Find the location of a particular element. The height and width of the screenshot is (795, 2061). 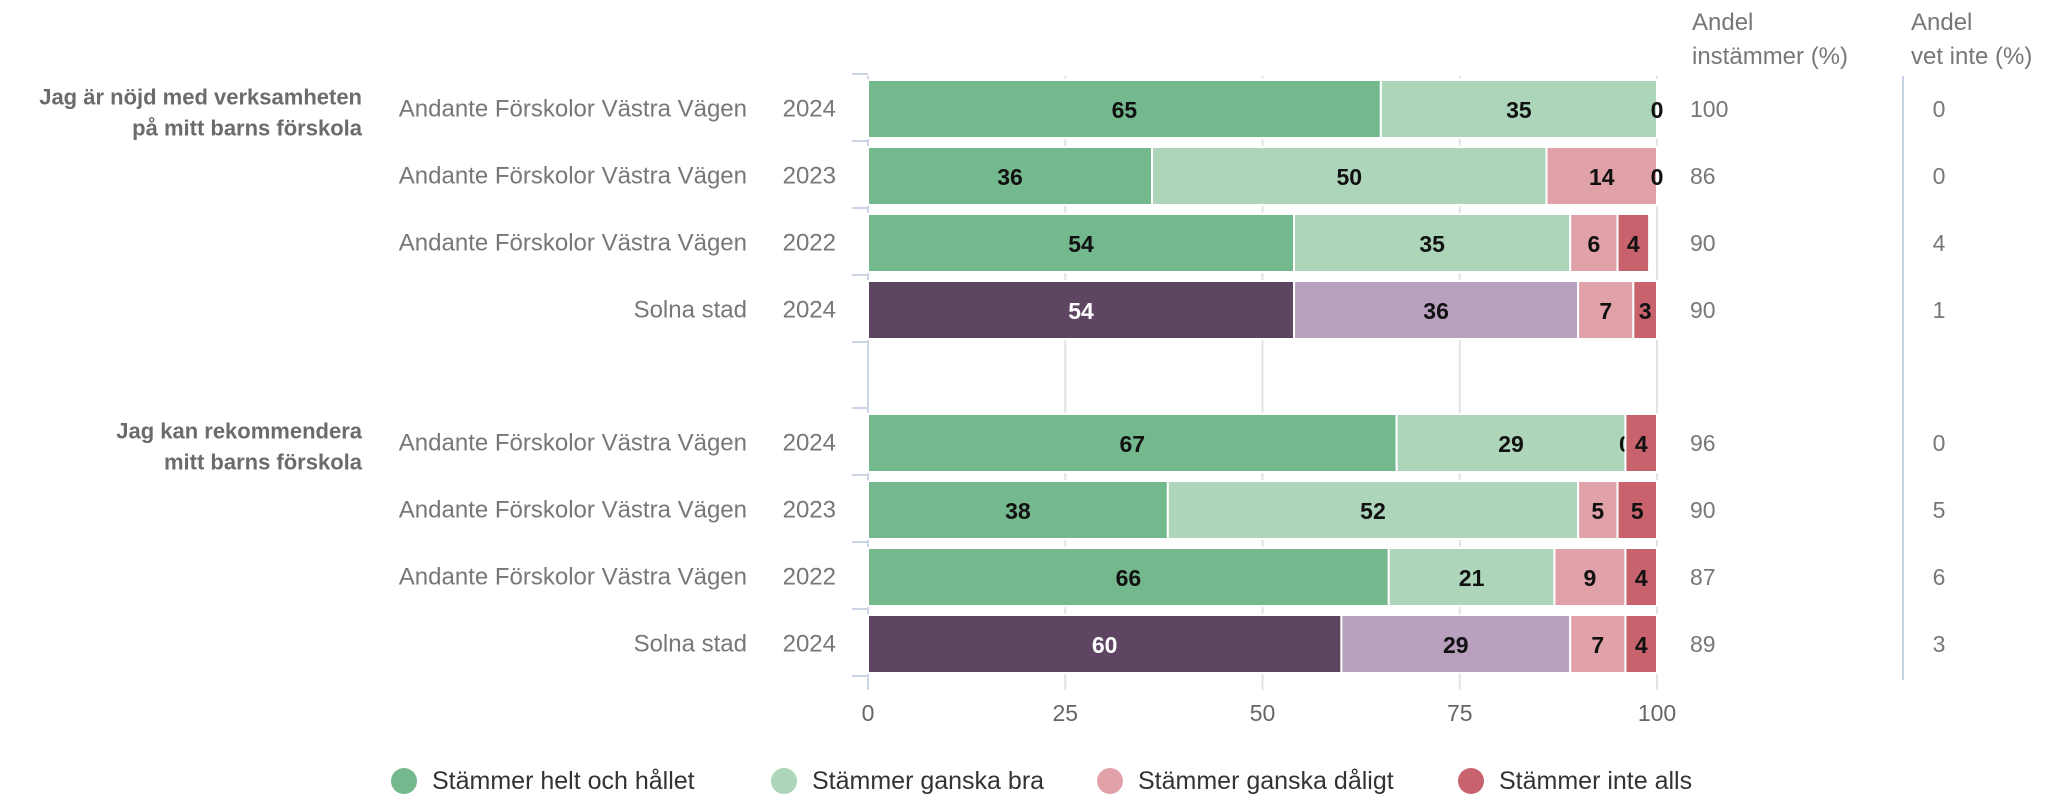

dontknow-value: 3 is located at coordinates (1939, 644).